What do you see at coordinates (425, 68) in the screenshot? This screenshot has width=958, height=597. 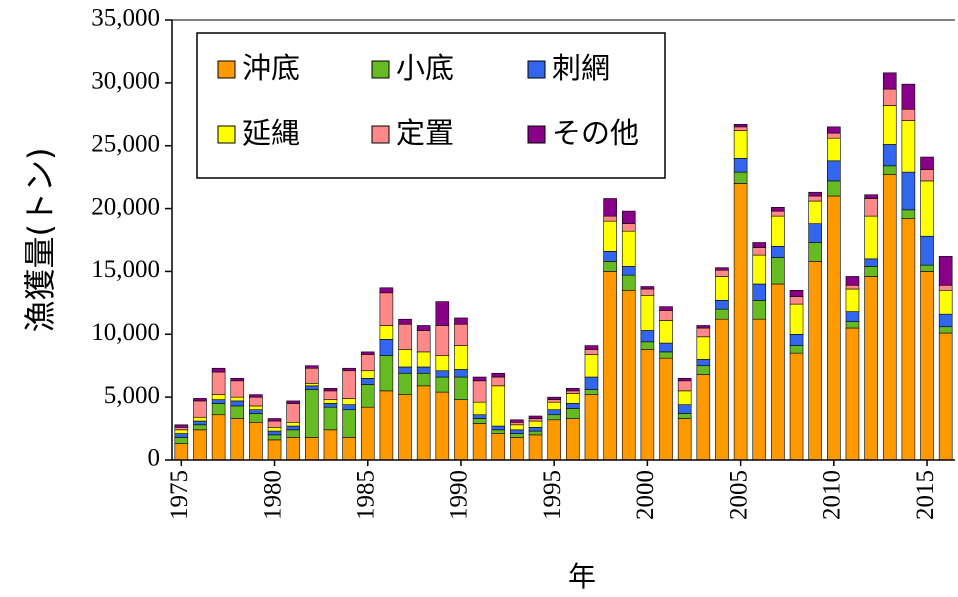 I see `legend-label: 小底` at bounding box center [425, 68].